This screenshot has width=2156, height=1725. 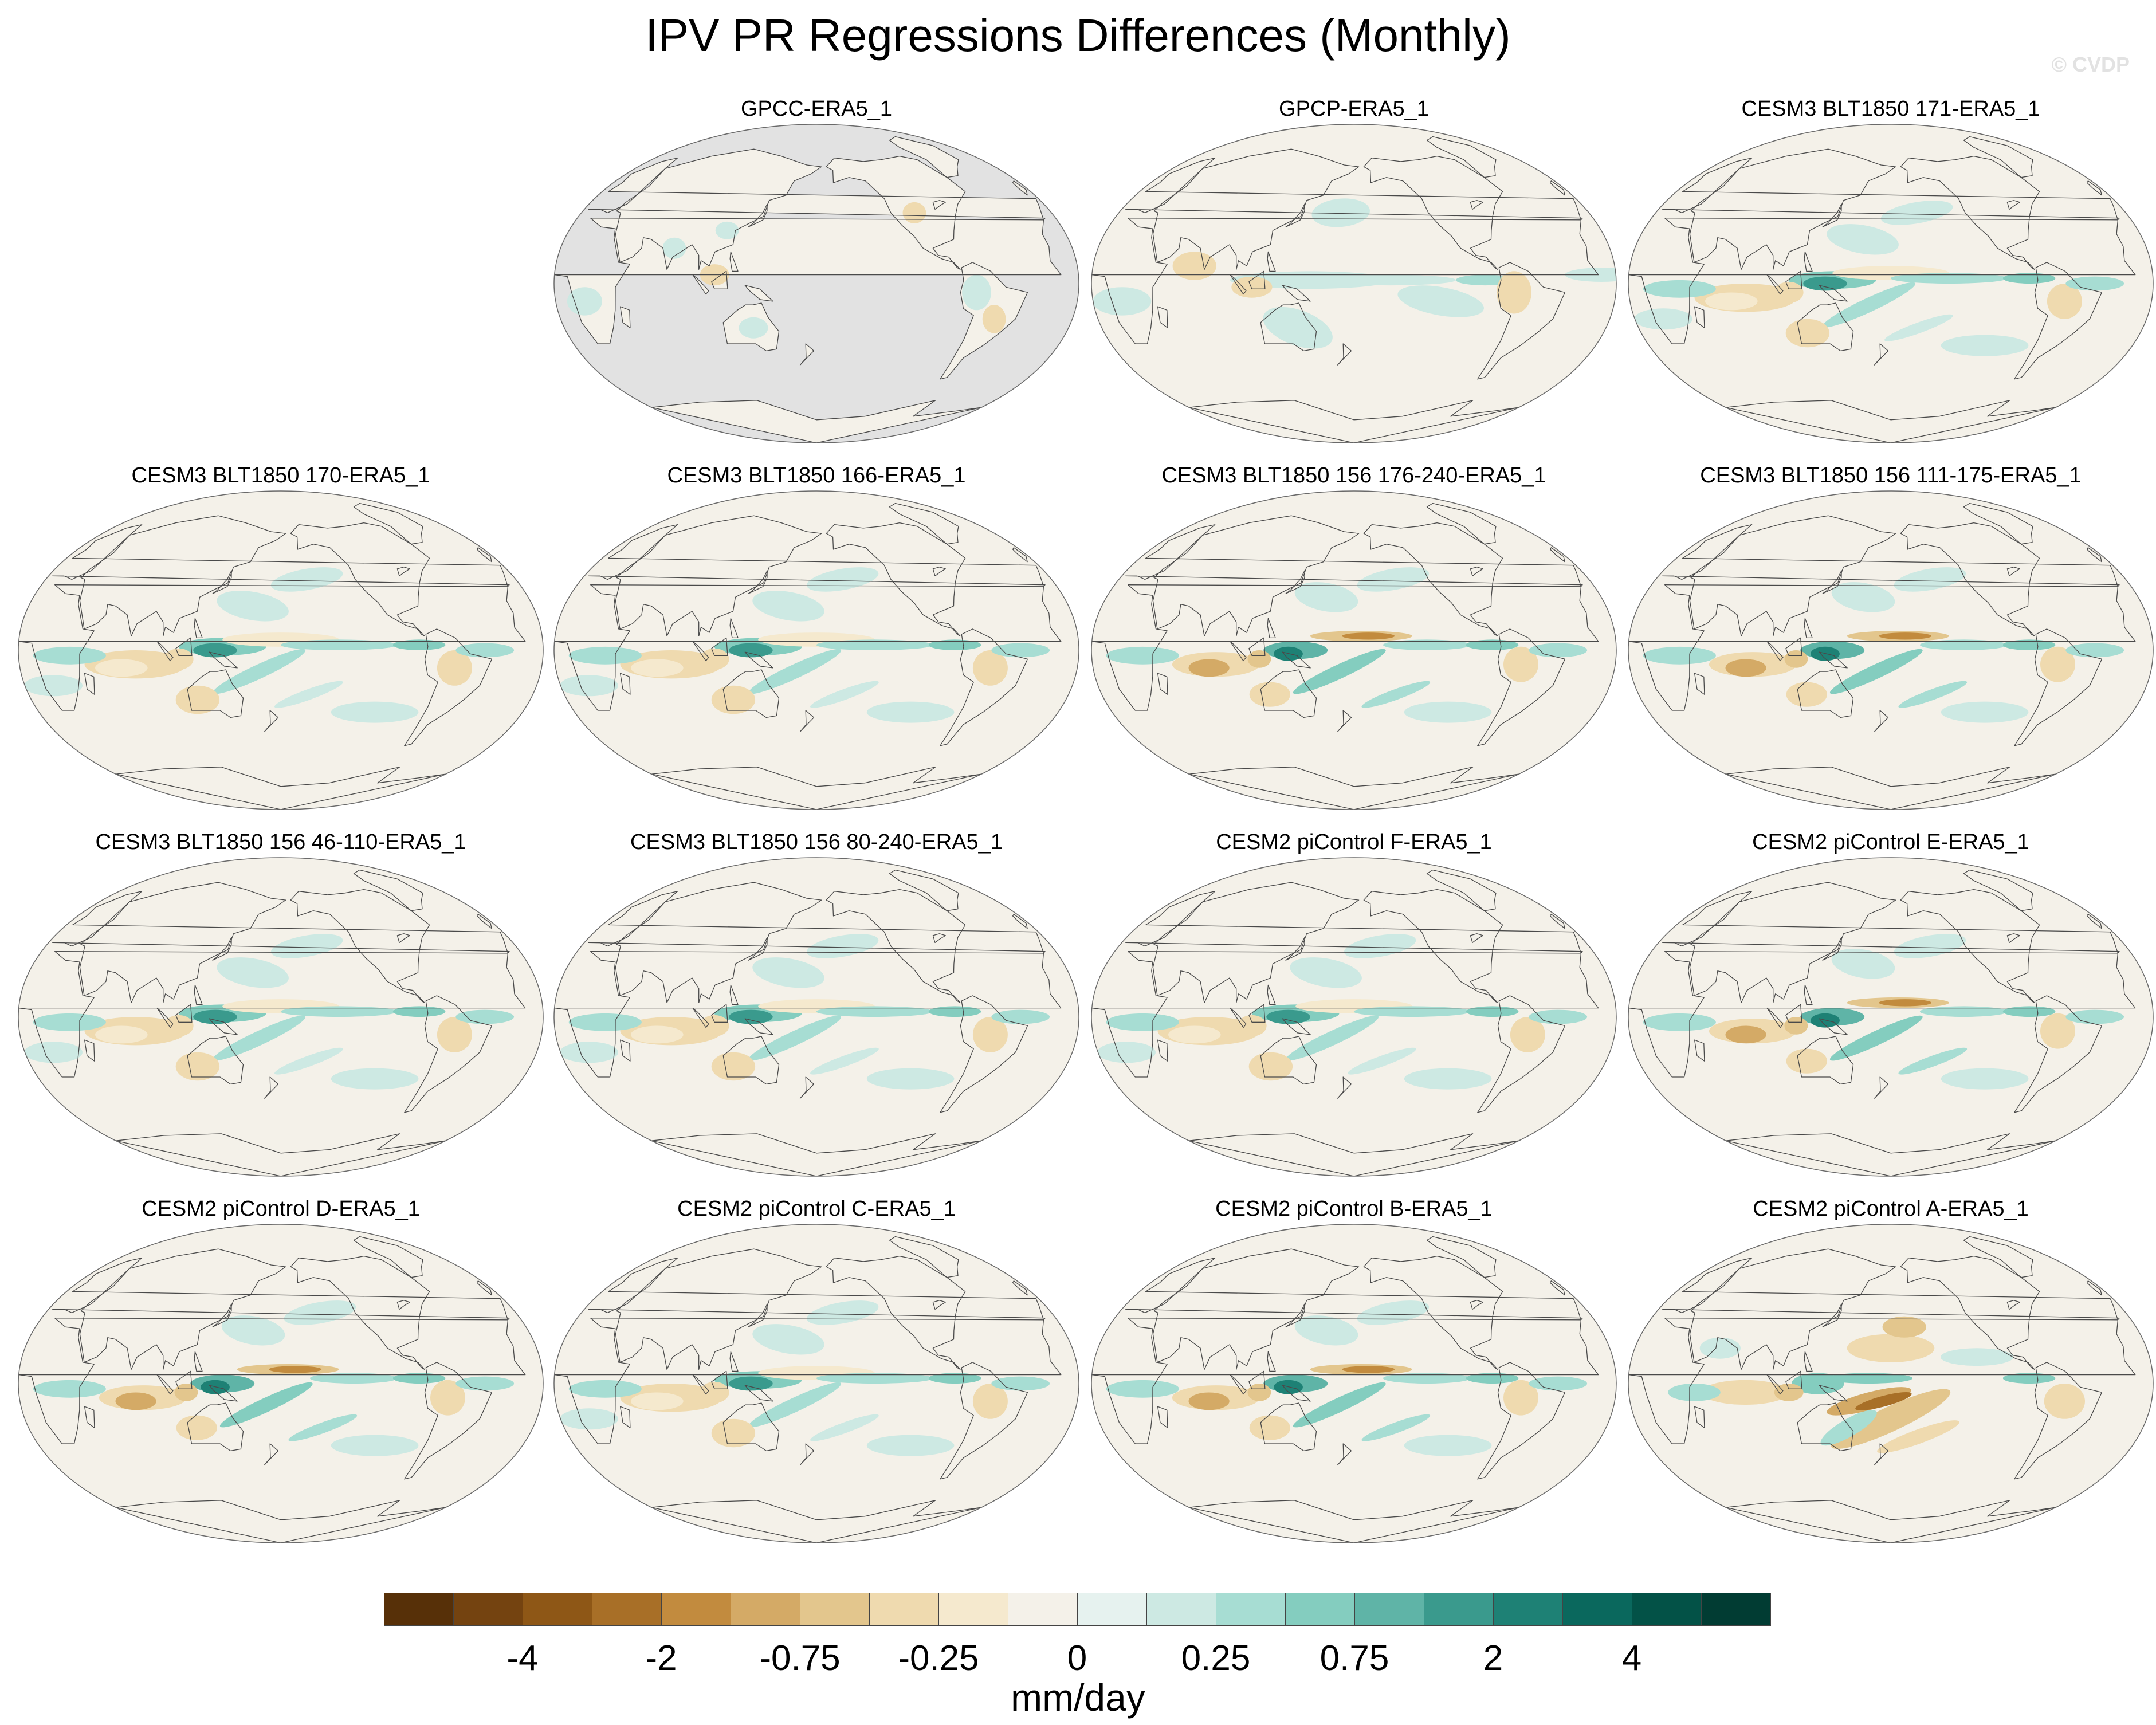 I want to click on colorbar-tick-label: -0.25, so click(x=938, y=1658).